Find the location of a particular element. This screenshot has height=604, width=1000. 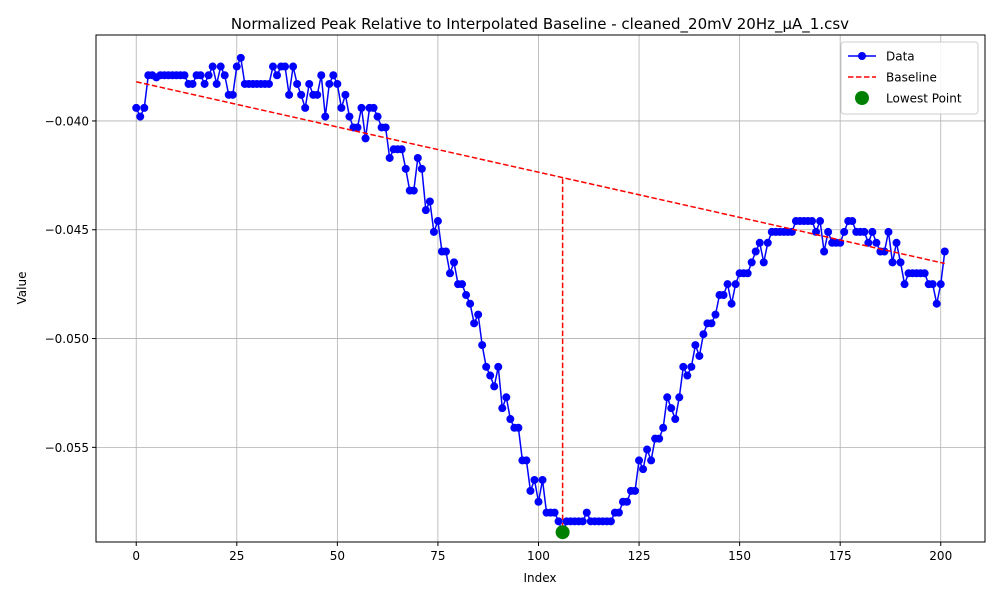

legend-data-label: Data is located at coordinates (900, 57).